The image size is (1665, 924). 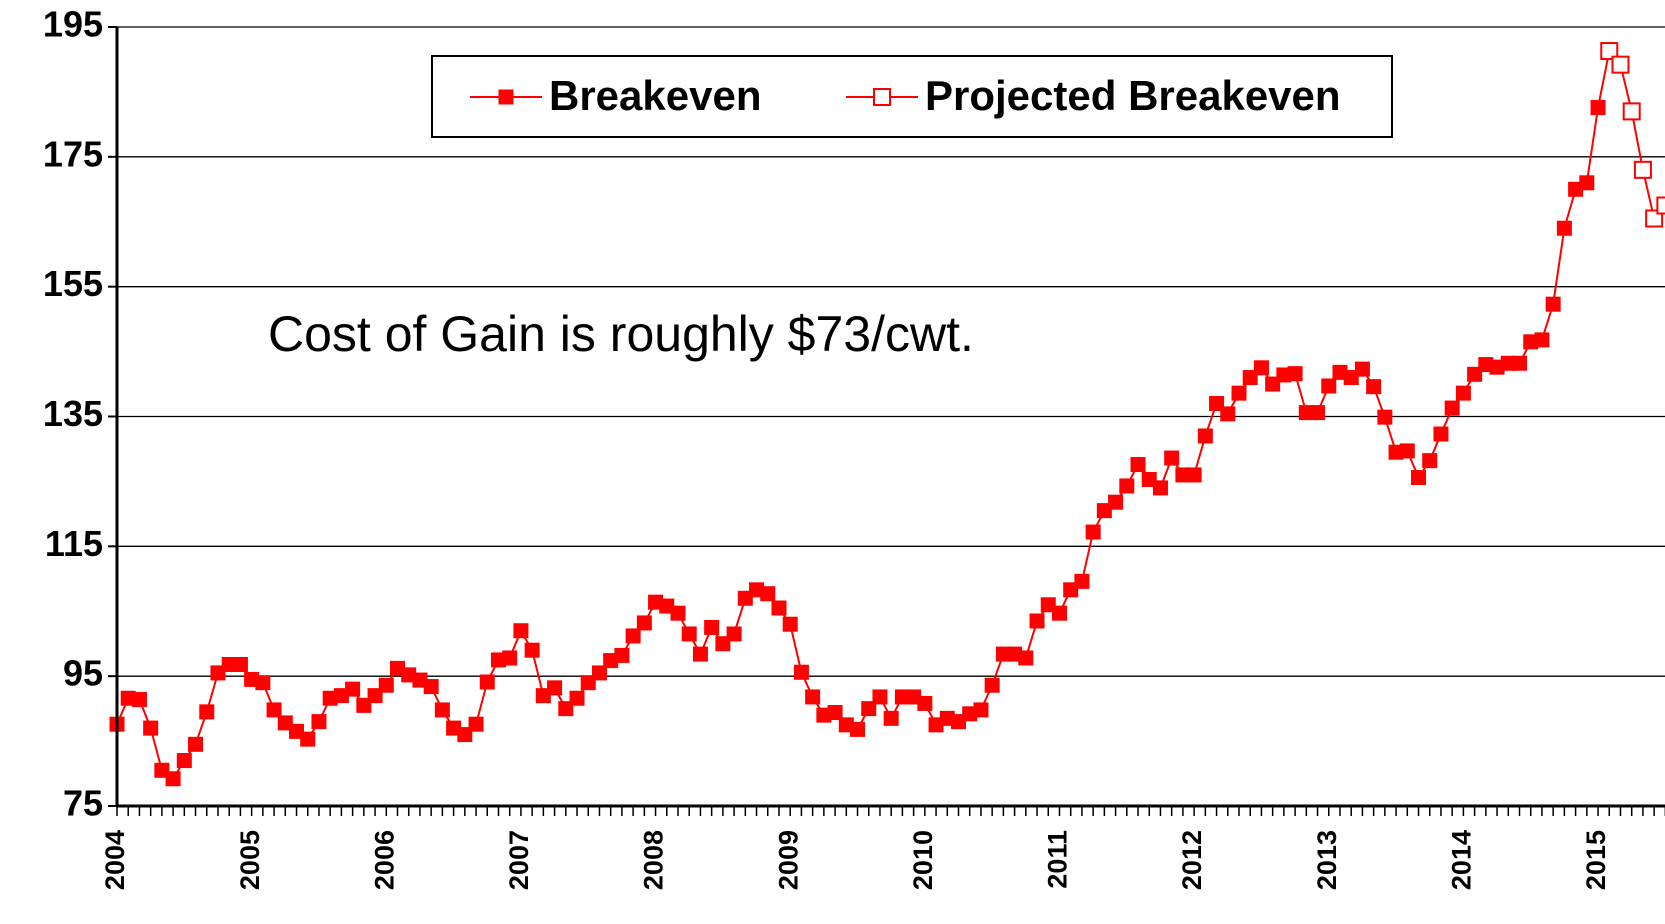 I want to click on x-tick-label: 2009, so click(x=788, y=860).